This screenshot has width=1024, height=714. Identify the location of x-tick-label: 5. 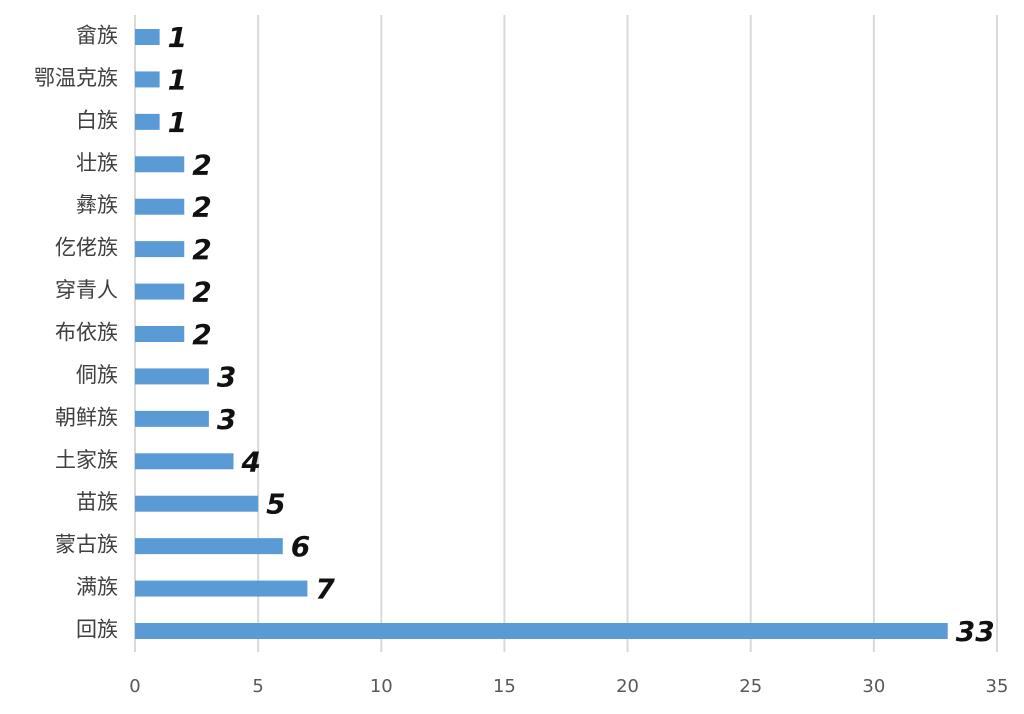
(257, 686).